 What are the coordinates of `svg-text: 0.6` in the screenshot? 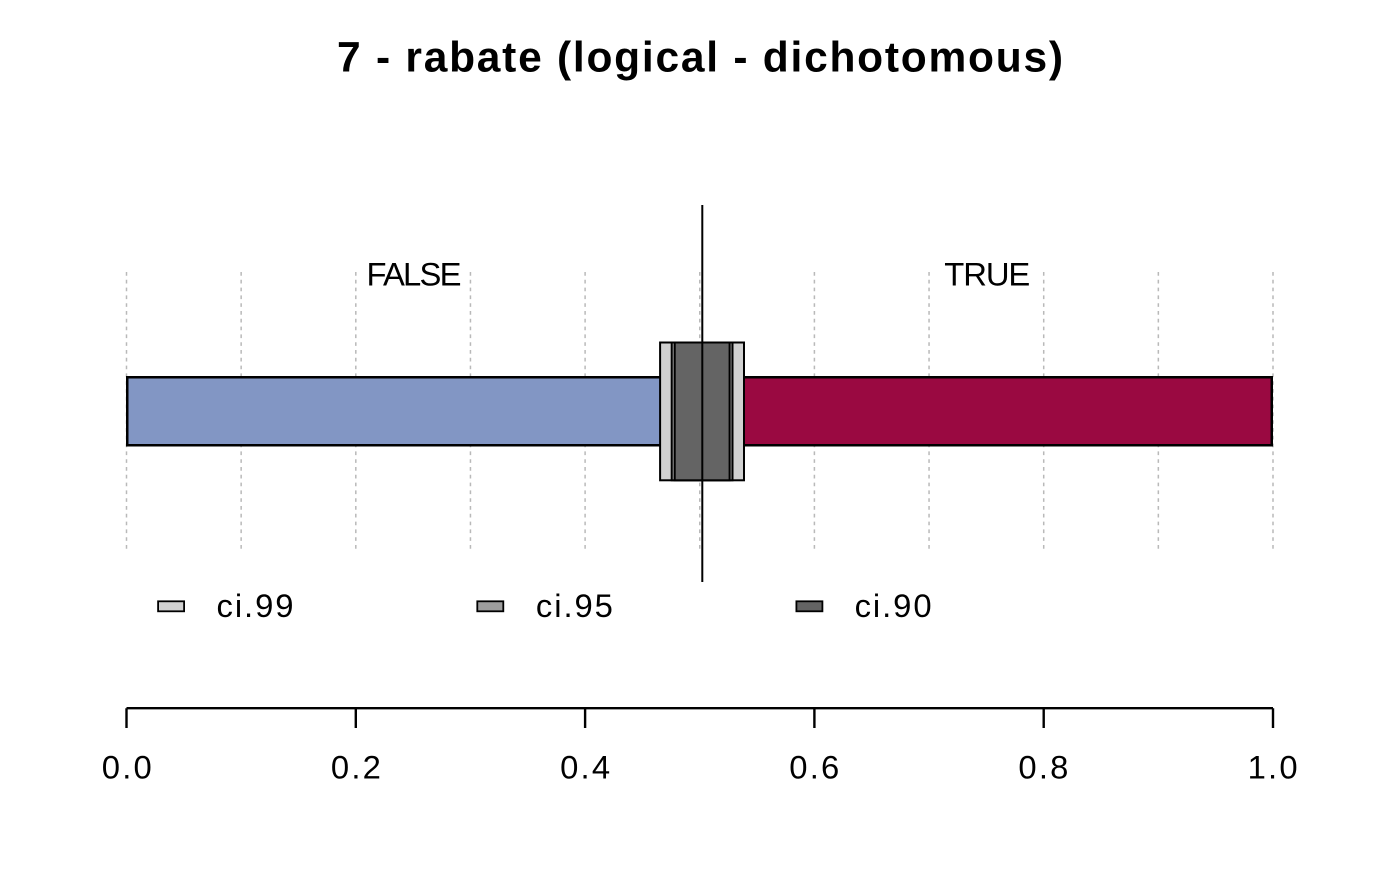 It's located at (814, 767).